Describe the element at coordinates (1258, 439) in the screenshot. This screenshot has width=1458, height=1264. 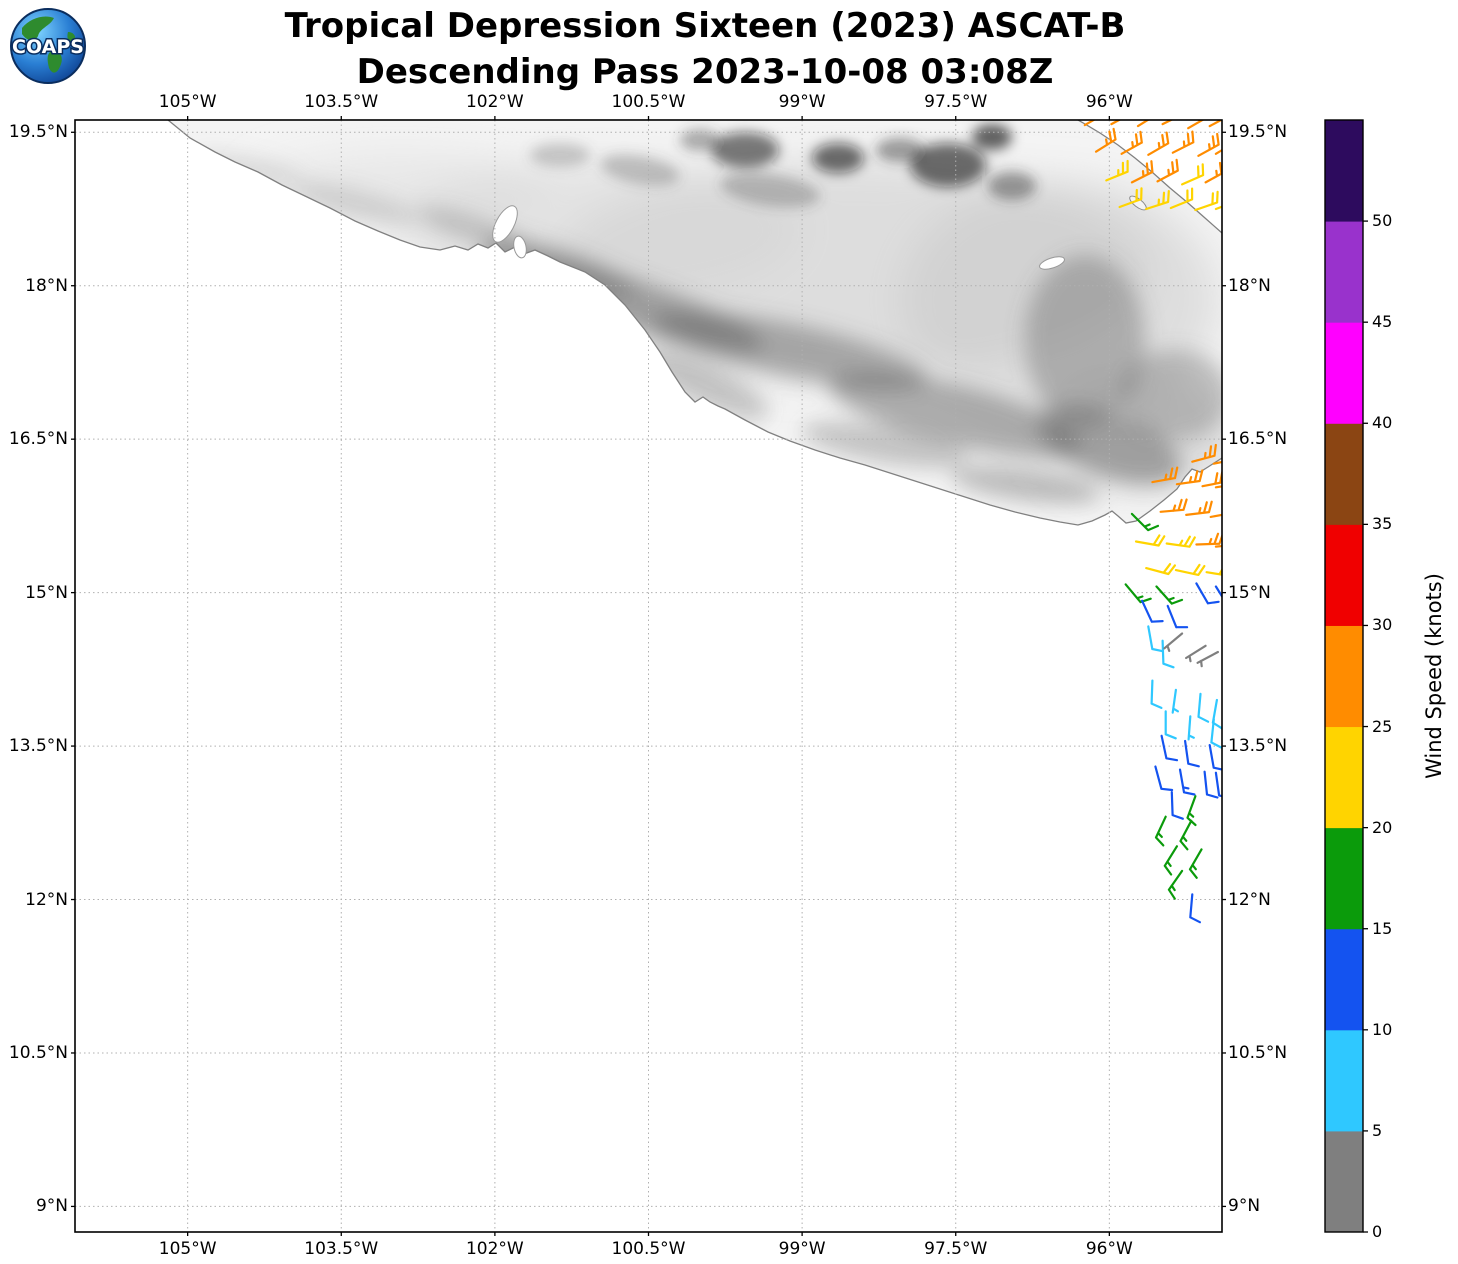
I see `y-tick-label-right: 16.5°N` at that location.